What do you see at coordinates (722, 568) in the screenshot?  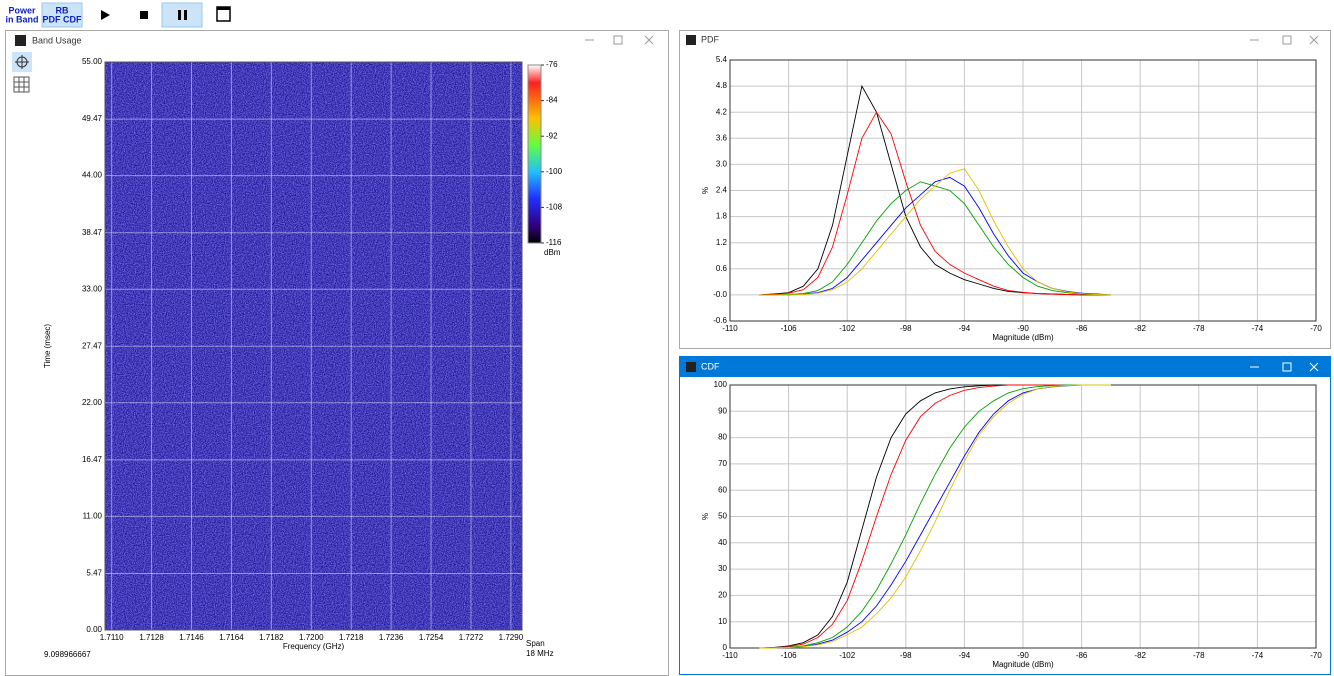 I see `y-tick-label: 30` at bounding box center [722, 568].